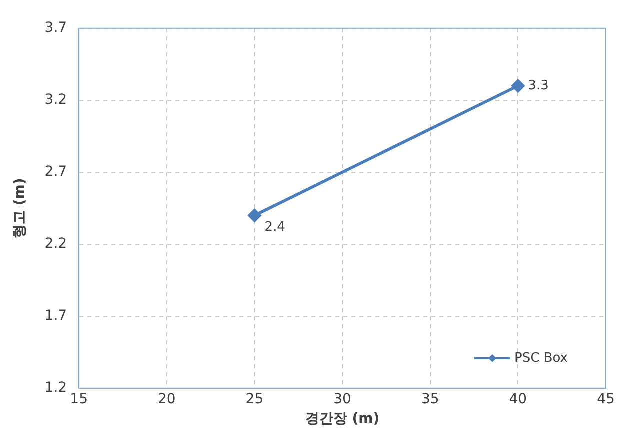 This screenshot has height=436, width=632. What do you see at coordinates (343, 399) in the screenshot?
I see `x-tick-label: 30` at bounding box center [343, 399].